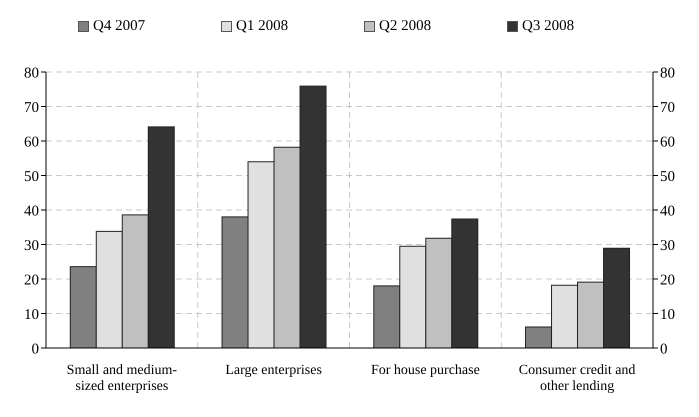 This screenshot has height=417, width=699. I want to click on x-tick-label: Large enterprises, so click(273, 370).